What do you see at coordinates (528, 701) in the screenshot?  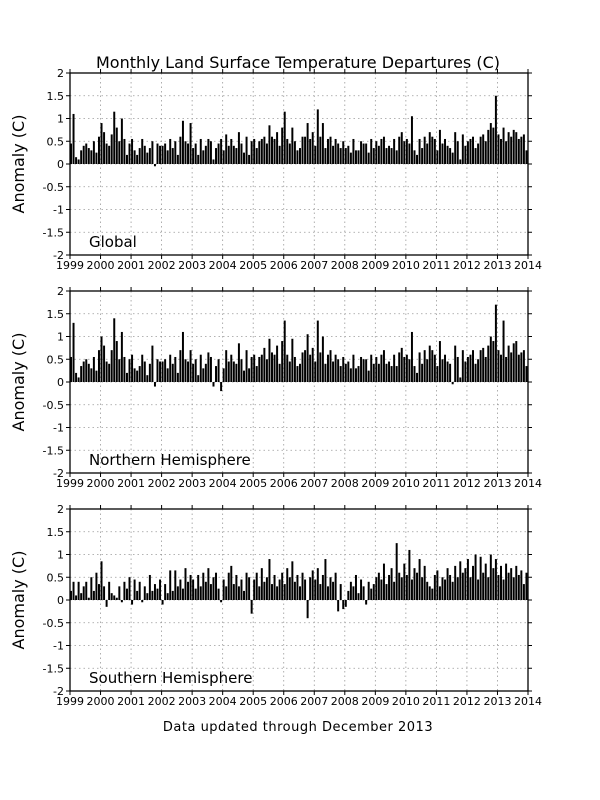 I see `x-tick-label: 2014` at bounding box center [528, 701].